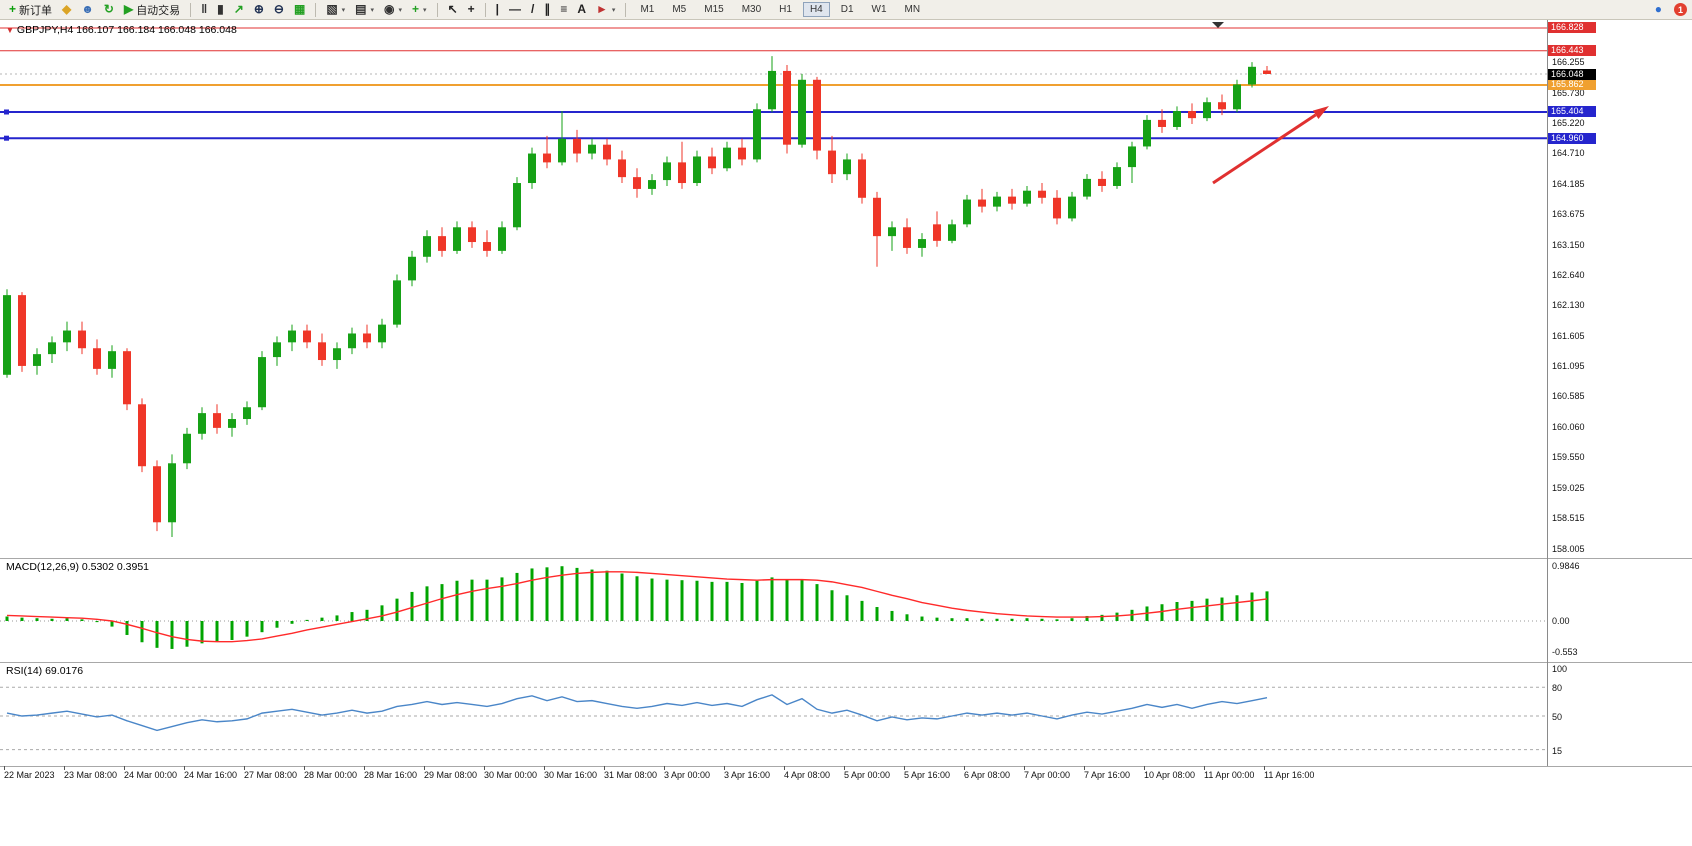 This screenshot has height=846, width=1692. I want to click on tile-windows-button: ▦, so click(299, 10).